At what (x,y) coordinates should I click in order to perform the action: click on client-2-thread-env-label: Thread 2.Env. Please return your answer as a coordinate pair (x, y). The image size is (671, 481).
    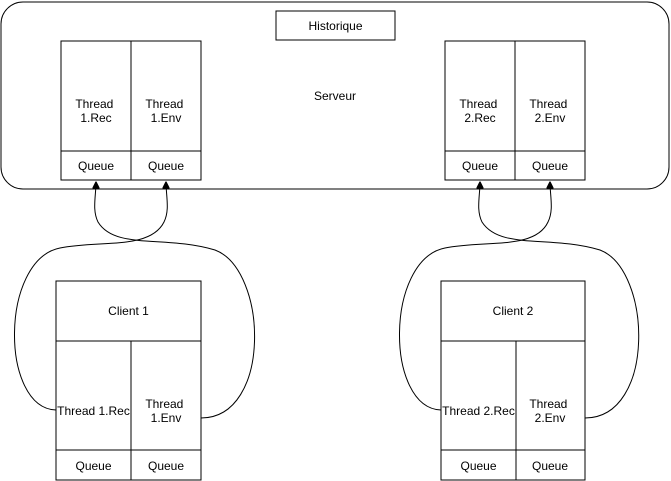
    Looking at the image, I should click on (549, 411).